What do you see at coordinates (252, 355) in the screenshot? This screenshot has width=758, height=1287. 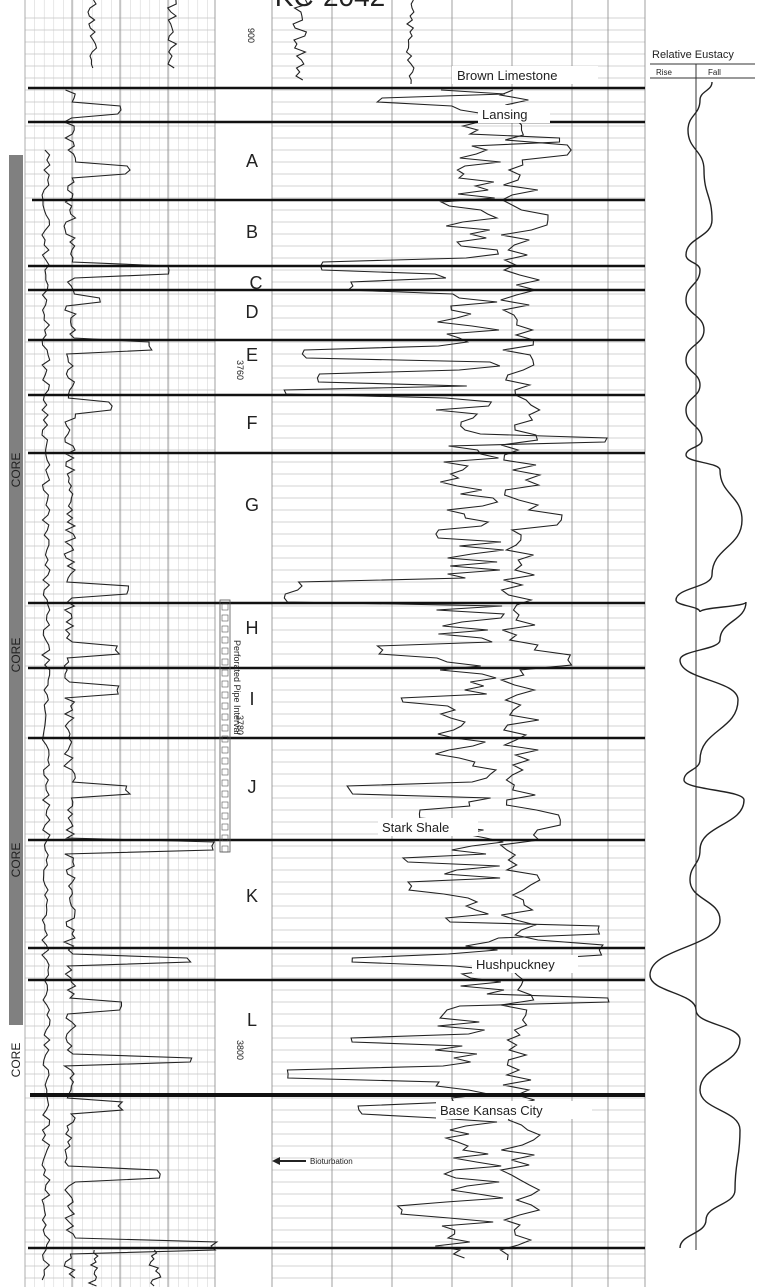 I see `zone-label-e: E` at bounding box center [252, 355].